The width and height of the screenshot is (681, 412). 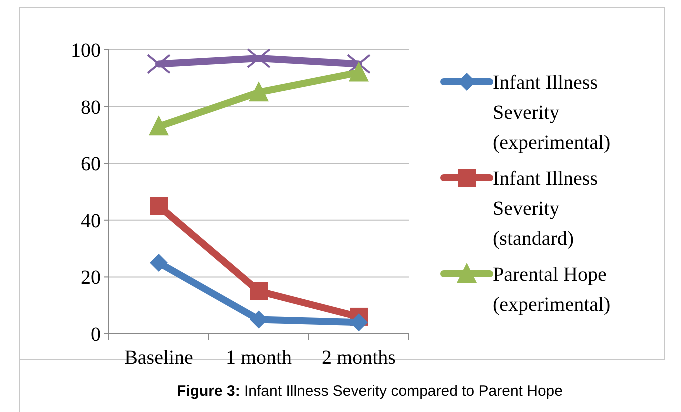 What do you see at coordinates (370, 391) in the screenshot?
I see `caption: Figure 3: Infant Illness Severity compared to Parent Hope` at bounding box center [370, 391].